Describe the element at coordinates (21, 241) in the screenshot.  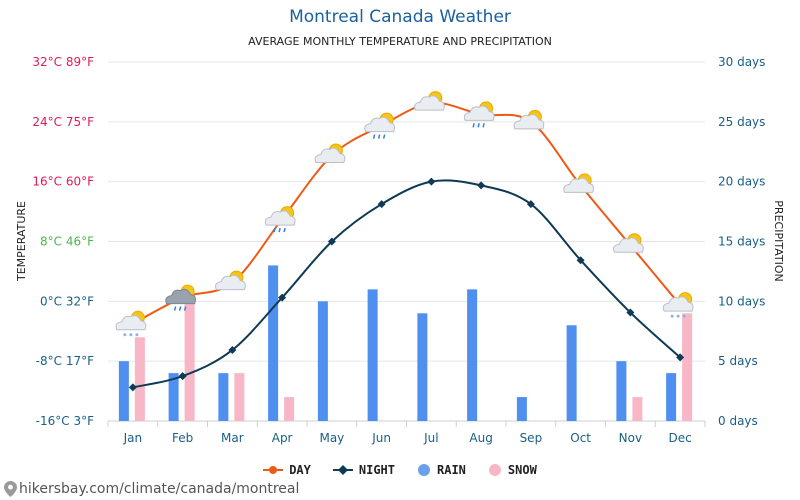
I see `left-axis-title: TEMPERATURE` at that location.